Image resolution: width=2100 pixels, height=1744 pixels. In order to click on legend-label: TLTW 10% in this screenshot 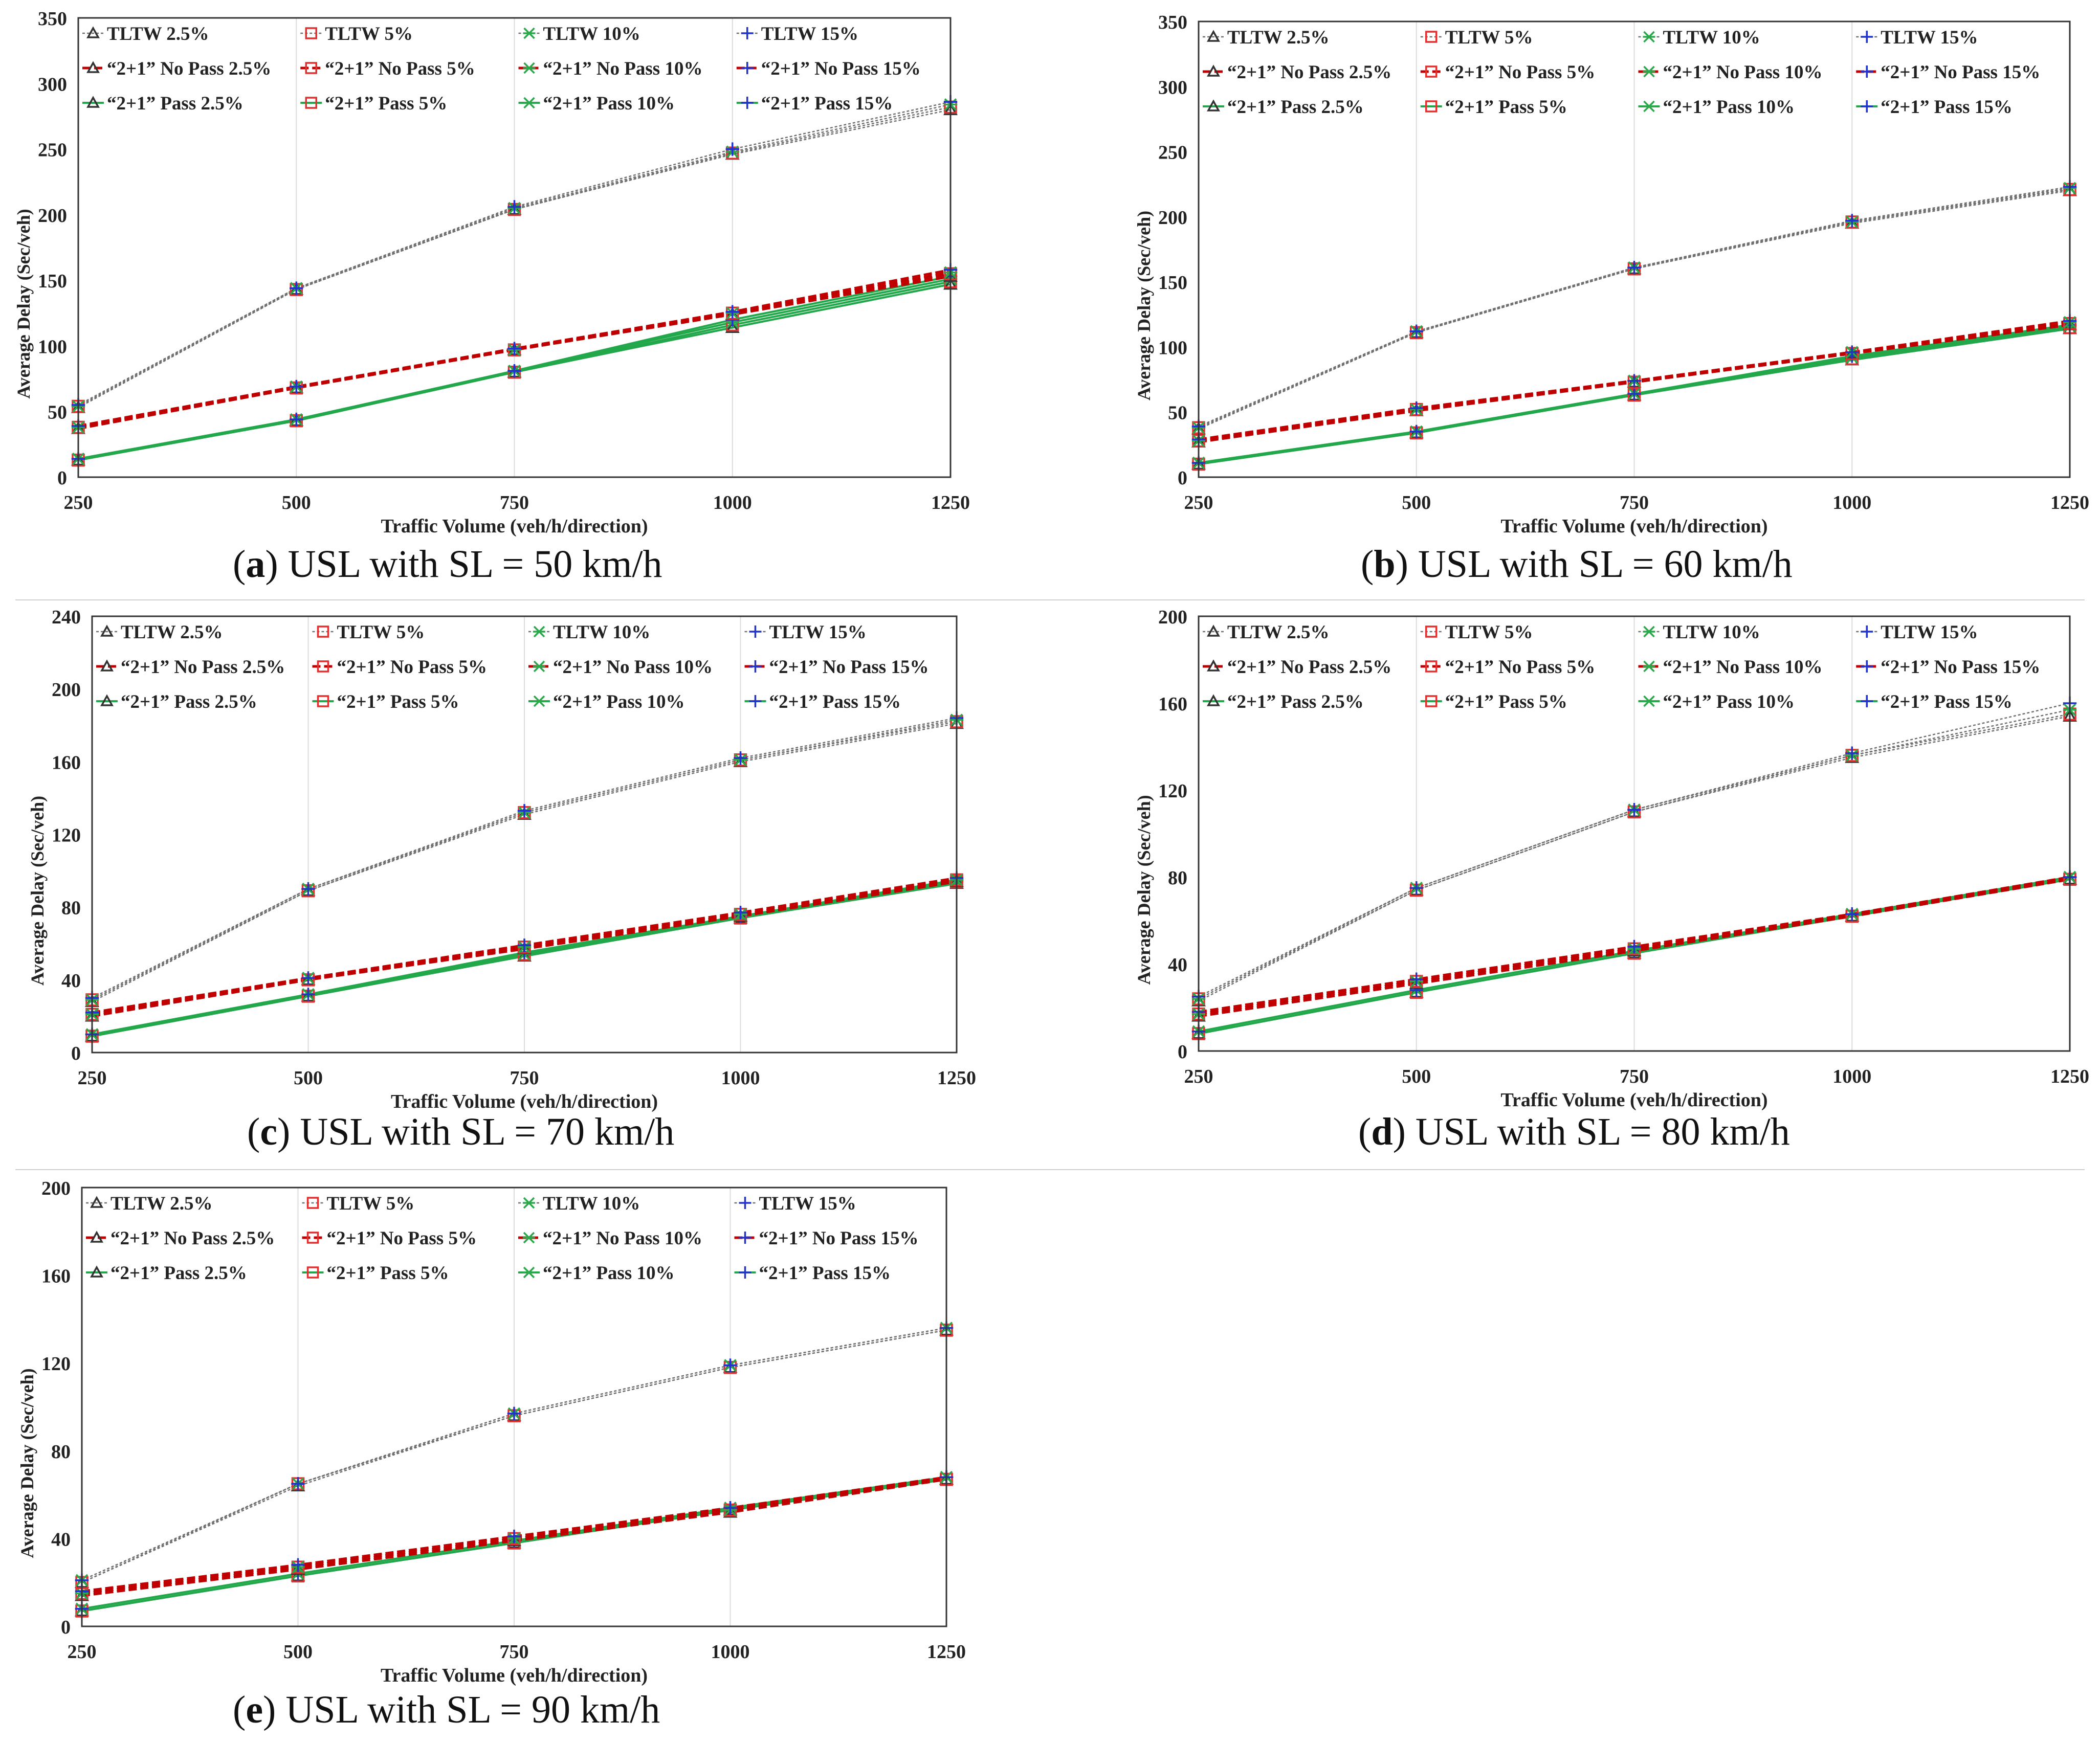, I will do `click(1711, 633)`.